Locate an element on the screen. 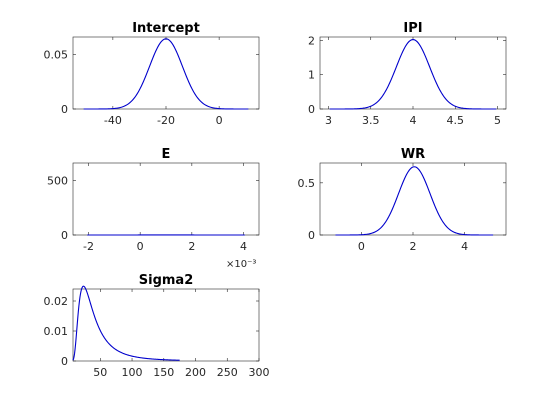  x-tick-label: 150 is located at coordinates (163, 372).